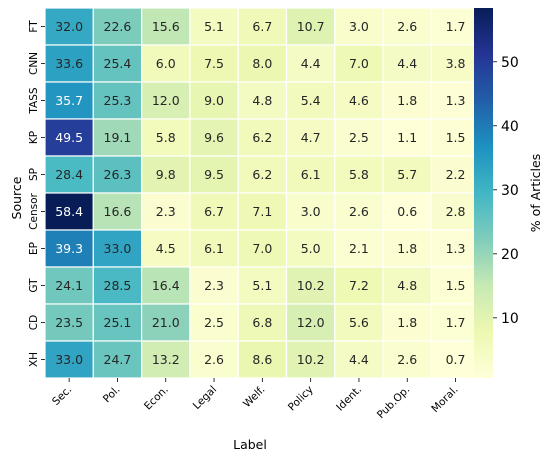  I want to click on cell-value-label: 9.6, so click(214, 137).